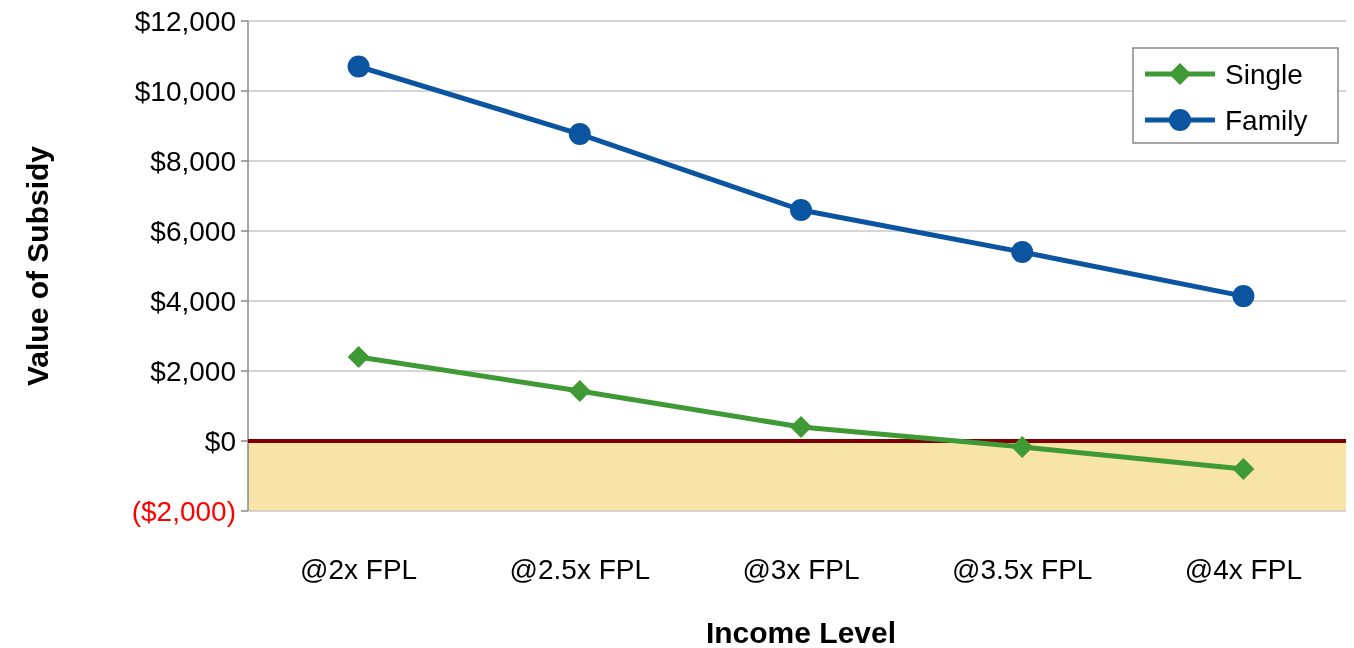 The width and height of the screenshot is (1354, 648). What do you see at coordinates (37, 266) in the screenshot?
I see `y-axis-title: Value of Subsidy` at bounding box center [37, 266].